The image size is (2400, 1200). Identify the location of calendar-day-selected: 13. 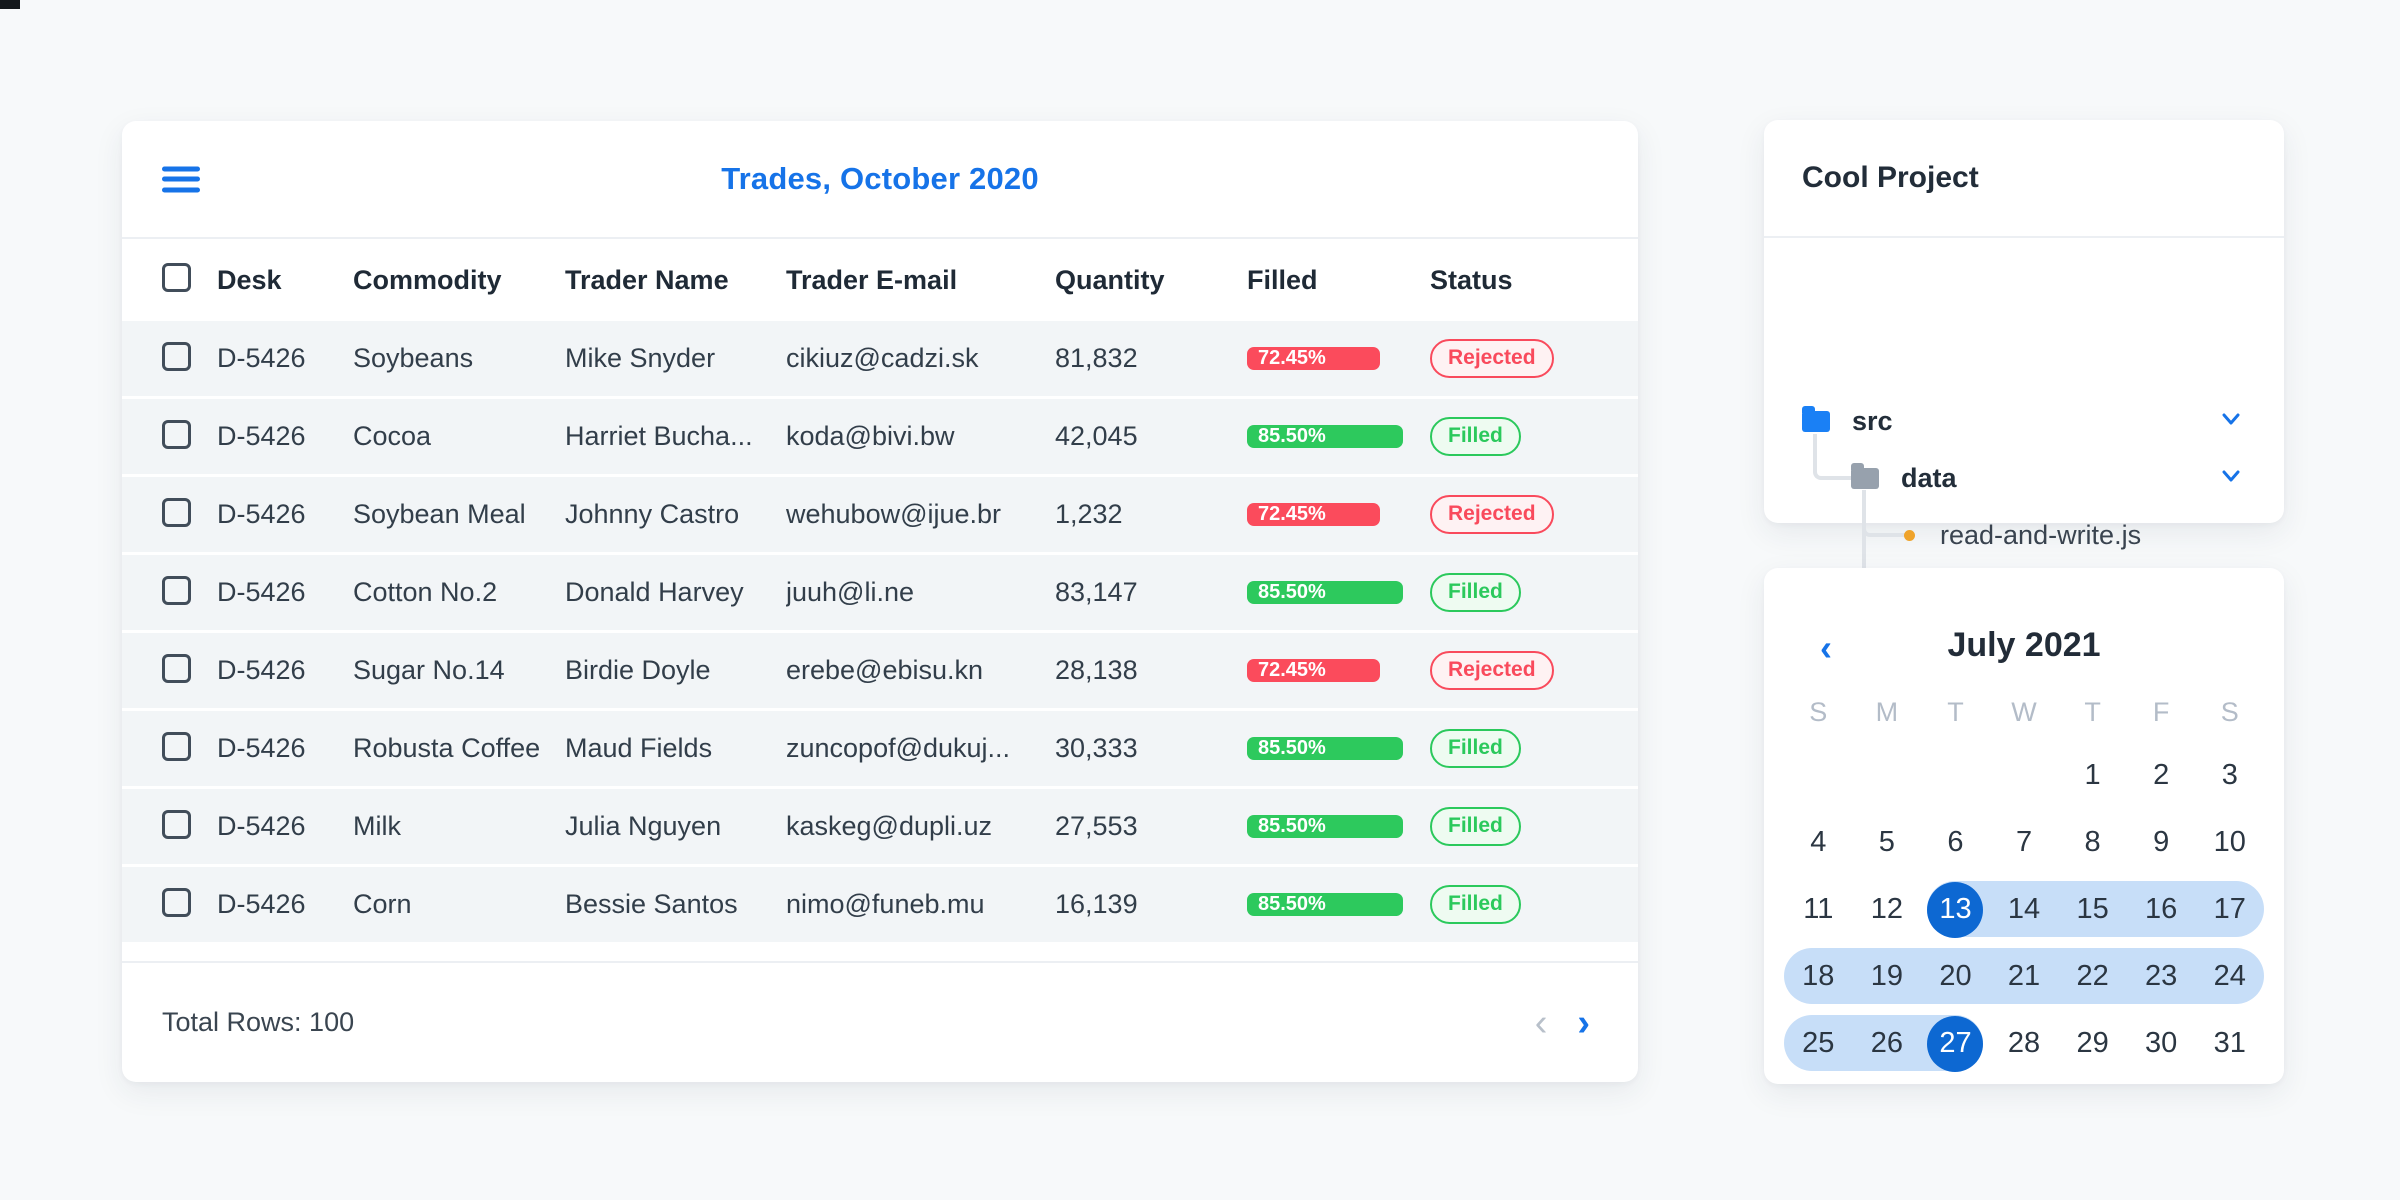
(1955, 909).